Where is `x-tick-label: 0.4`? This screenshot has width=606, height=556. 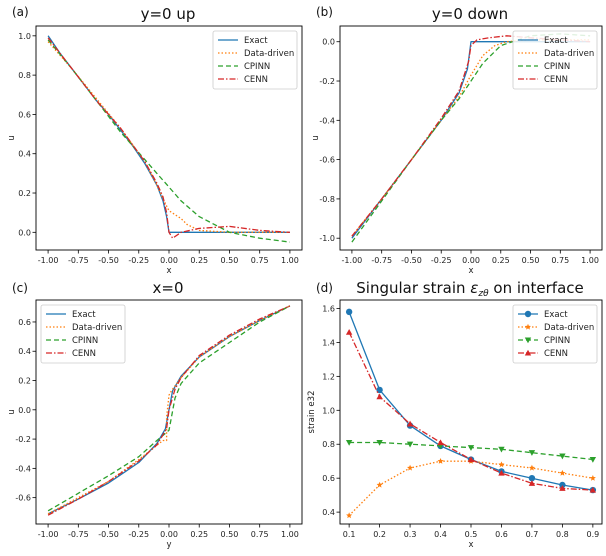 x-tick-label: 0.4 is located at coordinates (440, 534).